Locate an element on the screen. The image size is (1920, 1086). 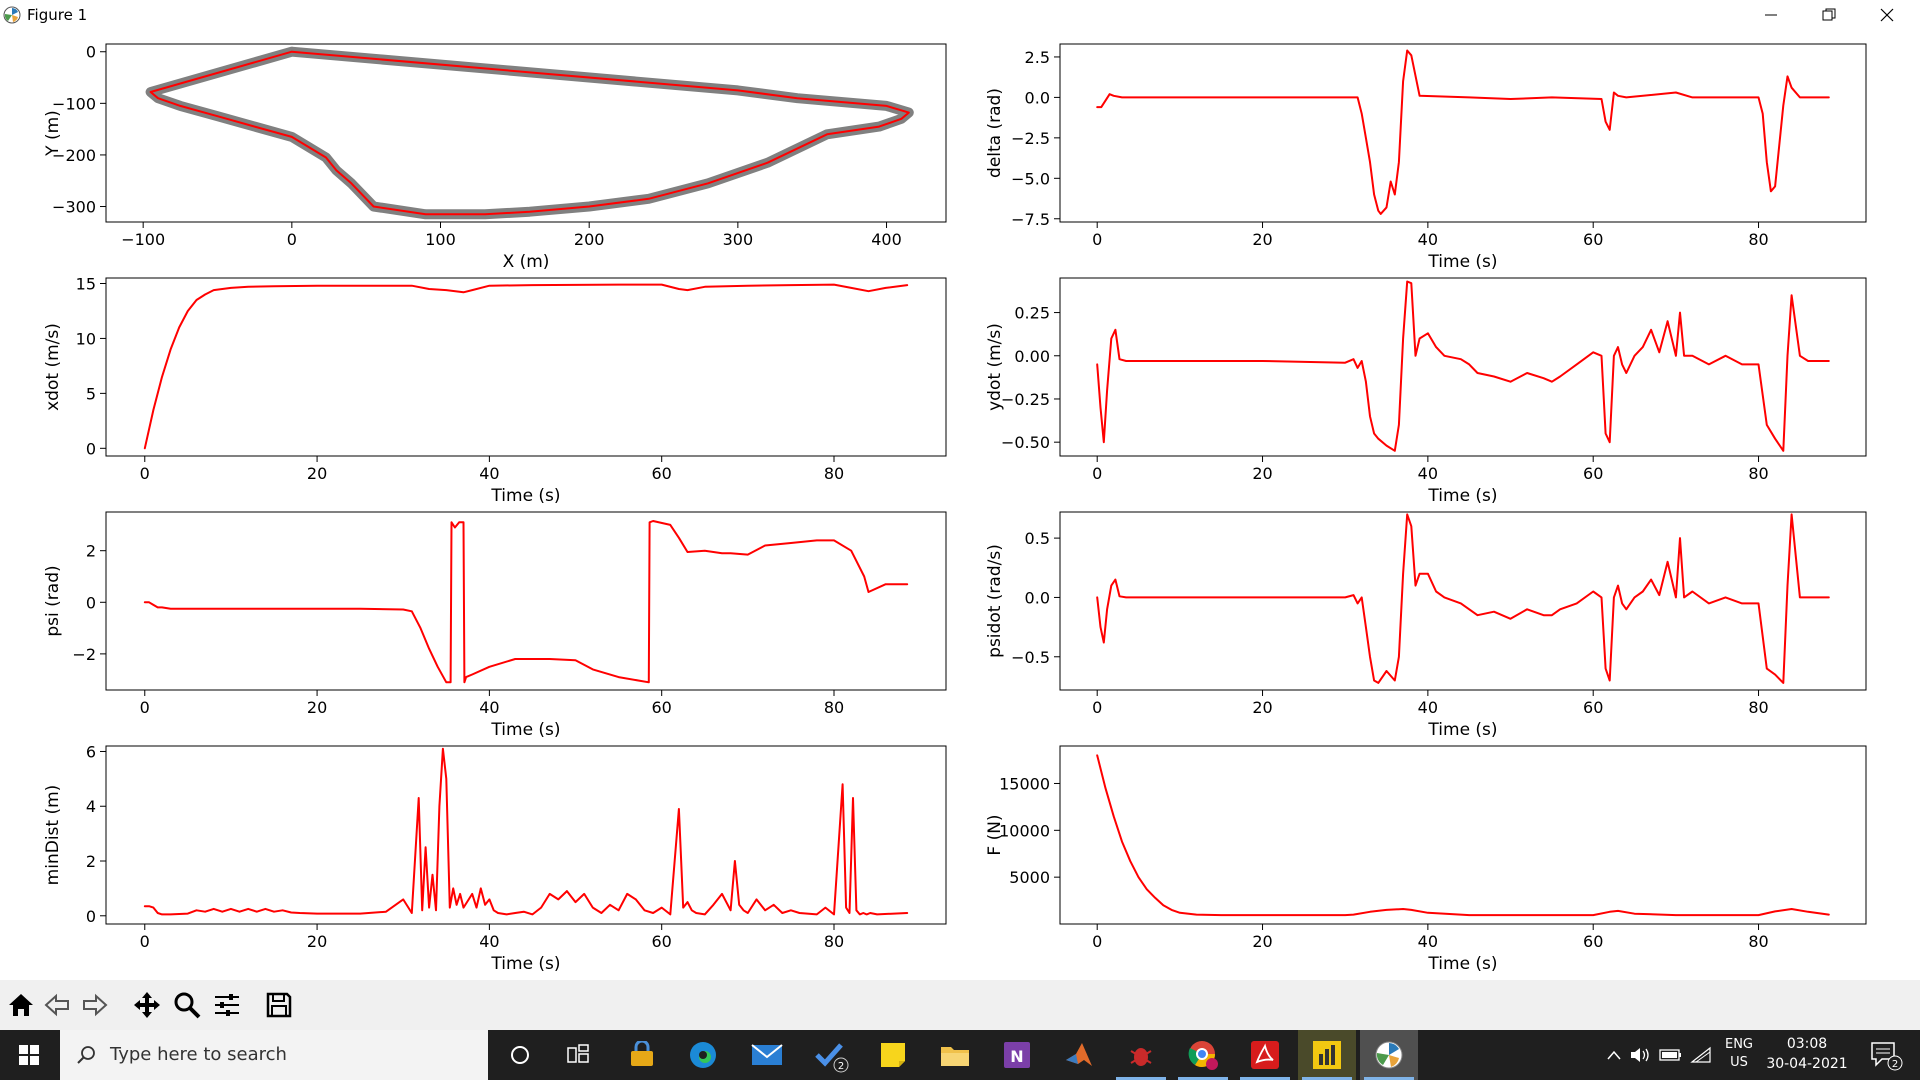
subplot-3: 0 20 40 60 80 15 10 5 0 Time (s) xdot (m/s) is located at coordinates (495, 390).